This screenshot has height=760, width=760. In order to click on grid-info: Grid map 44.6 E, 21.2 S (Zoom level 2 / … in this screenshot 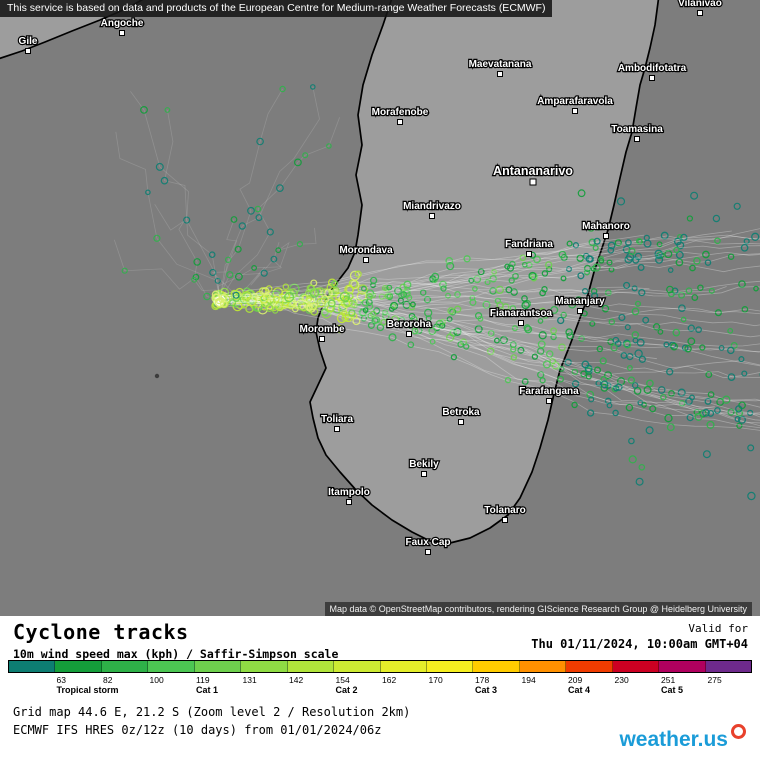, I will do `click(212, 712)`.